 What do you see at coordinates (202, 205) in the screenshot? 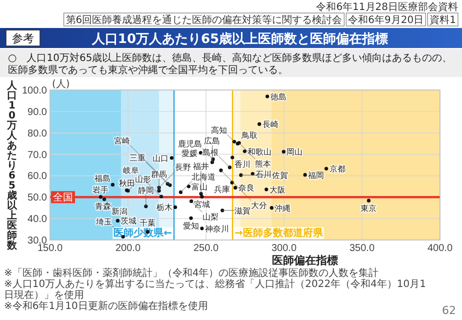
I see `annotation: 宮城` at bounding box center [202, 205].